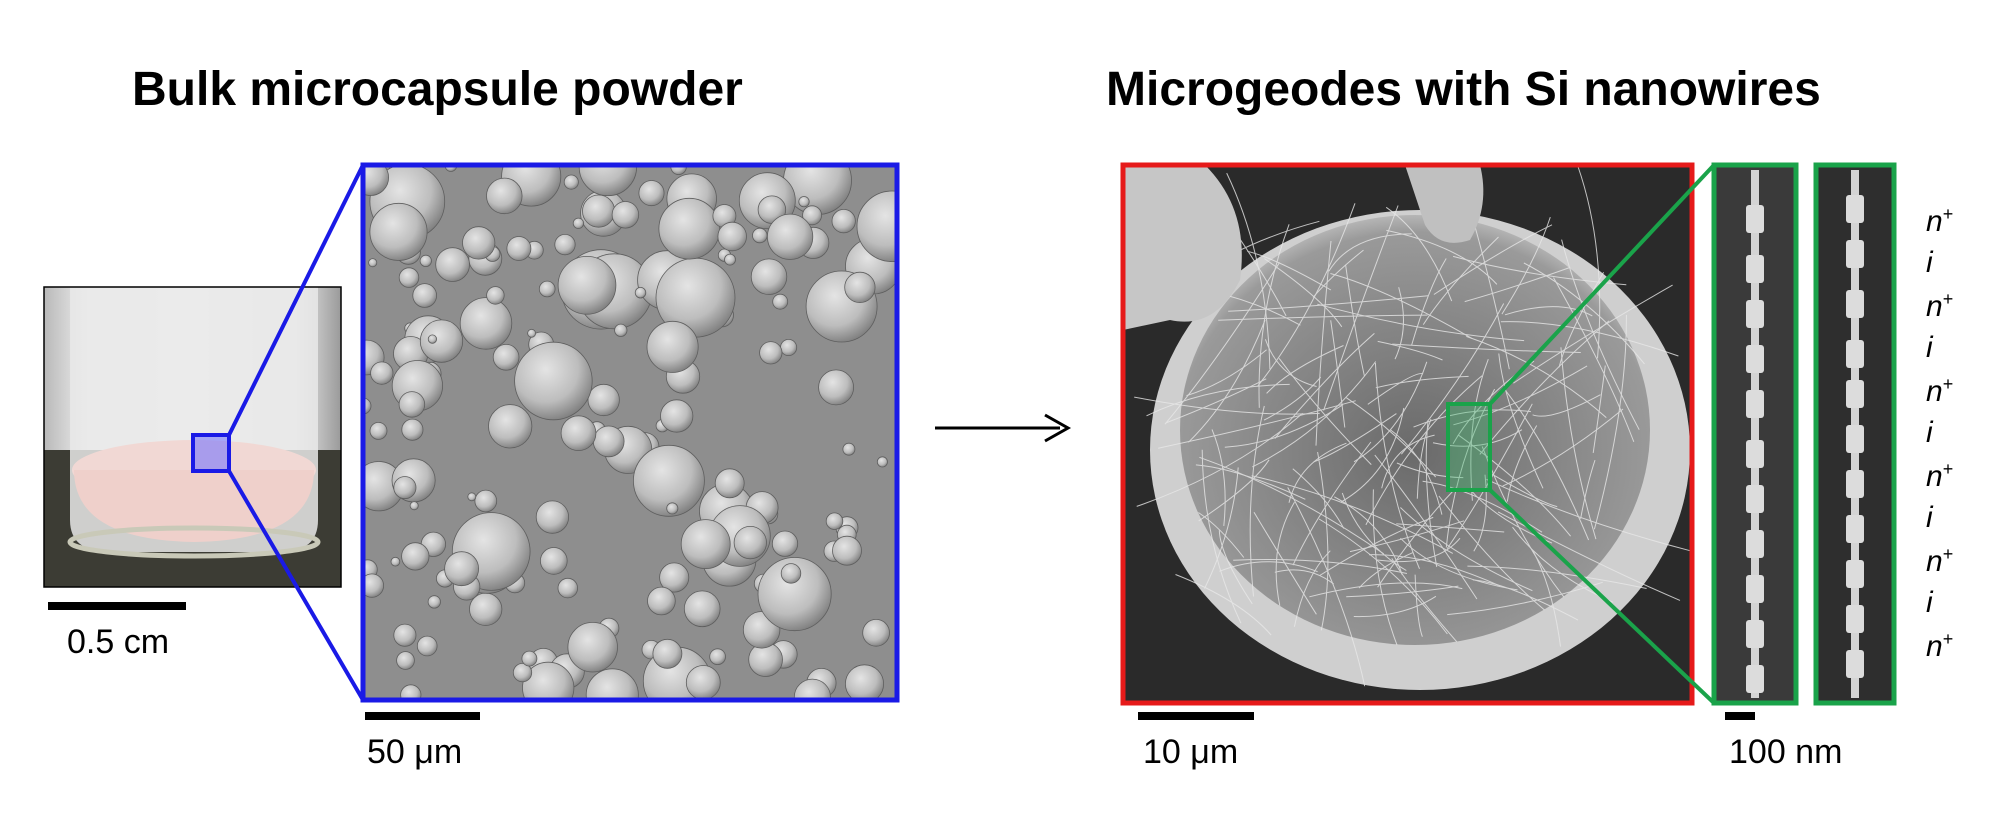 Image resolution: width=1999 pixels, height=819 pixels. What do you see at coordinates (192, 437) in the screenshot?
I see `vial-photo` at bounding box center [192, 437].